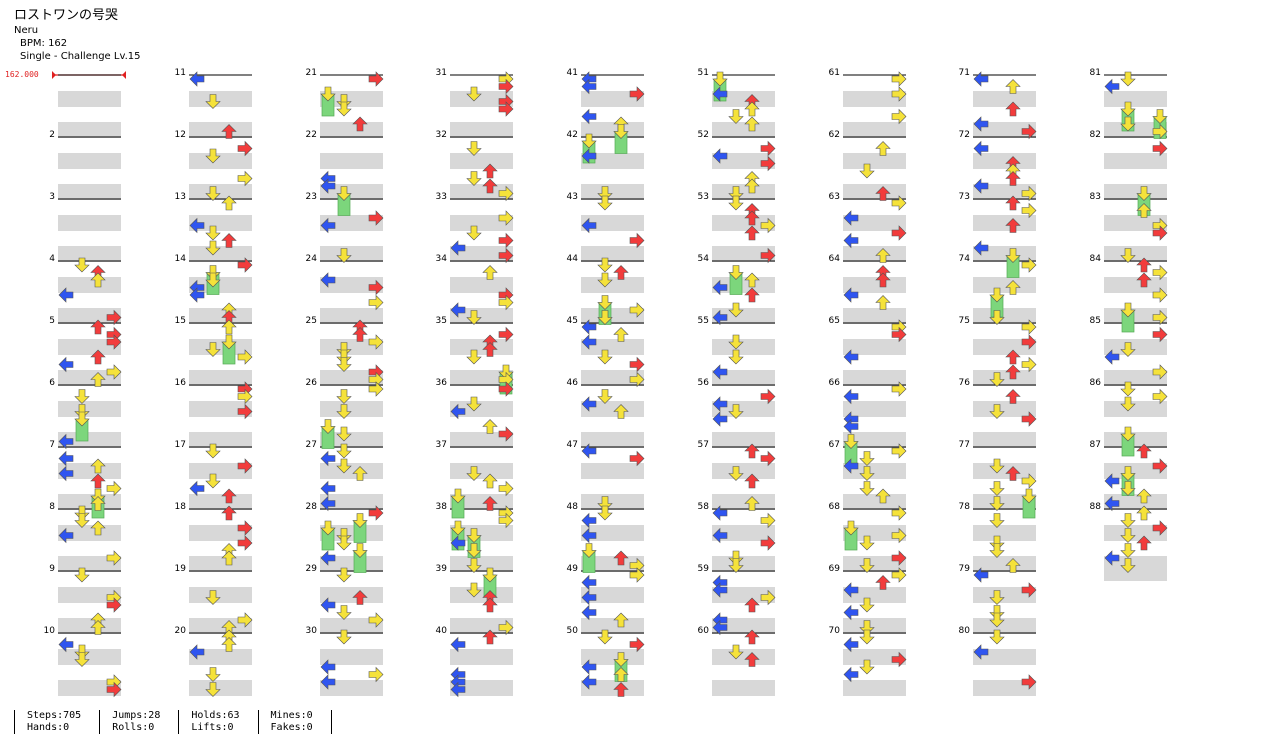 The image size is (1280, 745). Describe the element at coordinates (1096, 383) in the screenshot. I see `measure-number: 86` at that location.